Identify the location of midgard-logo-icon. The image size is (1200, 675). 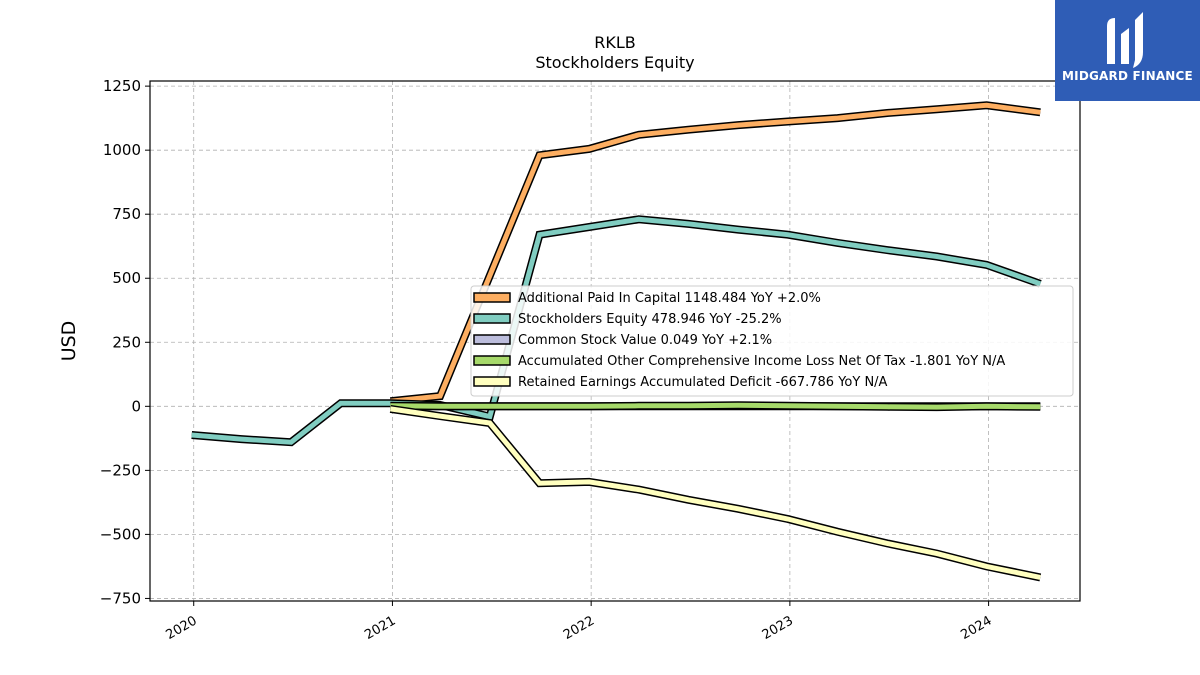
(1125, 40).